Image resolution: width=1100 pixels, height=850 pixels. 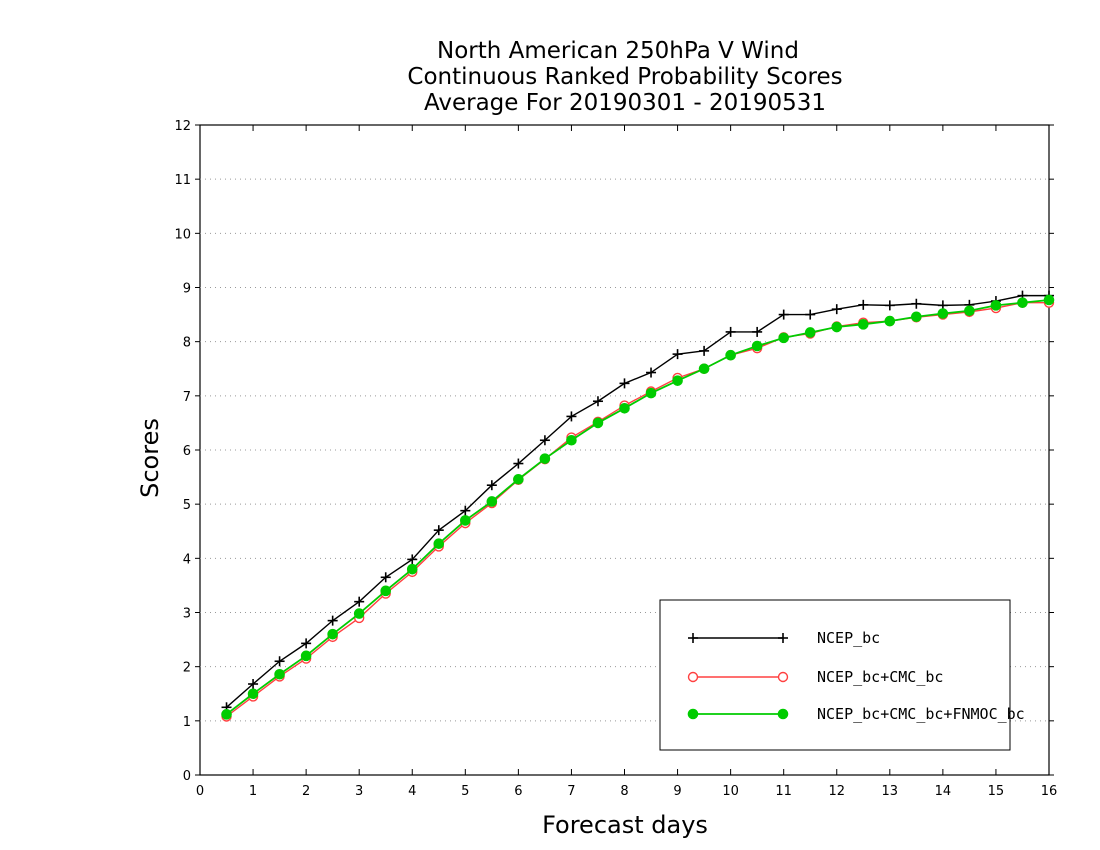 I want to click on legend-item-3: NCEP_bc+CMC_bc+FNMOC_bc, so click(x=856, y=714).